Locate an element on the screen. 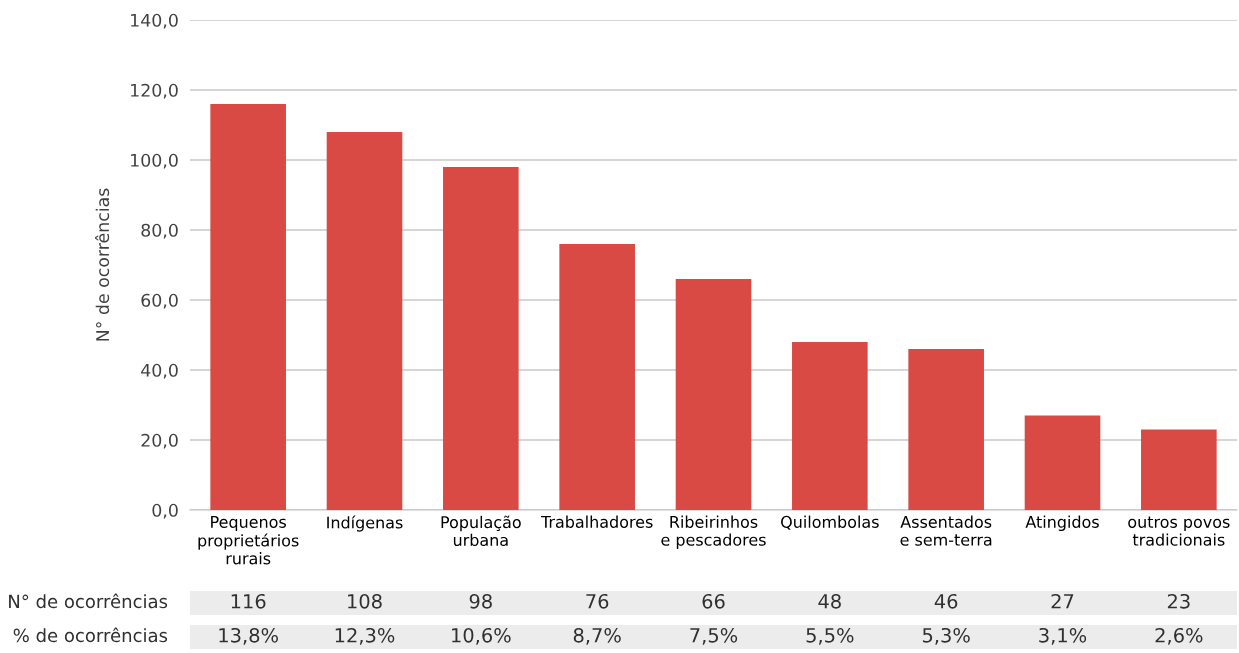 The height and width of the screenshot is (653, 1239). text: 2,6% is located at coordinates (1179, 636).